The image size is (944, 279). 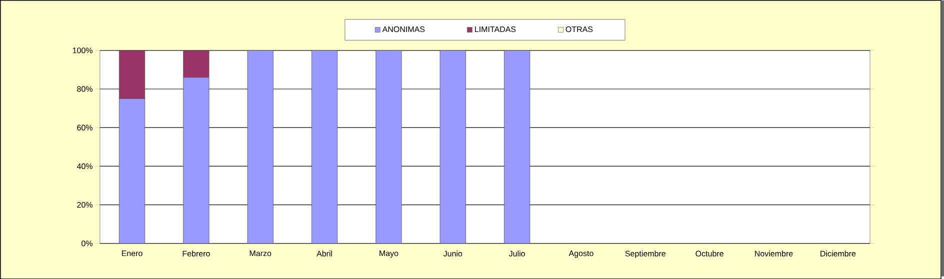 I want to click on x-tick-label: Abril, so click(x=324, y=253).